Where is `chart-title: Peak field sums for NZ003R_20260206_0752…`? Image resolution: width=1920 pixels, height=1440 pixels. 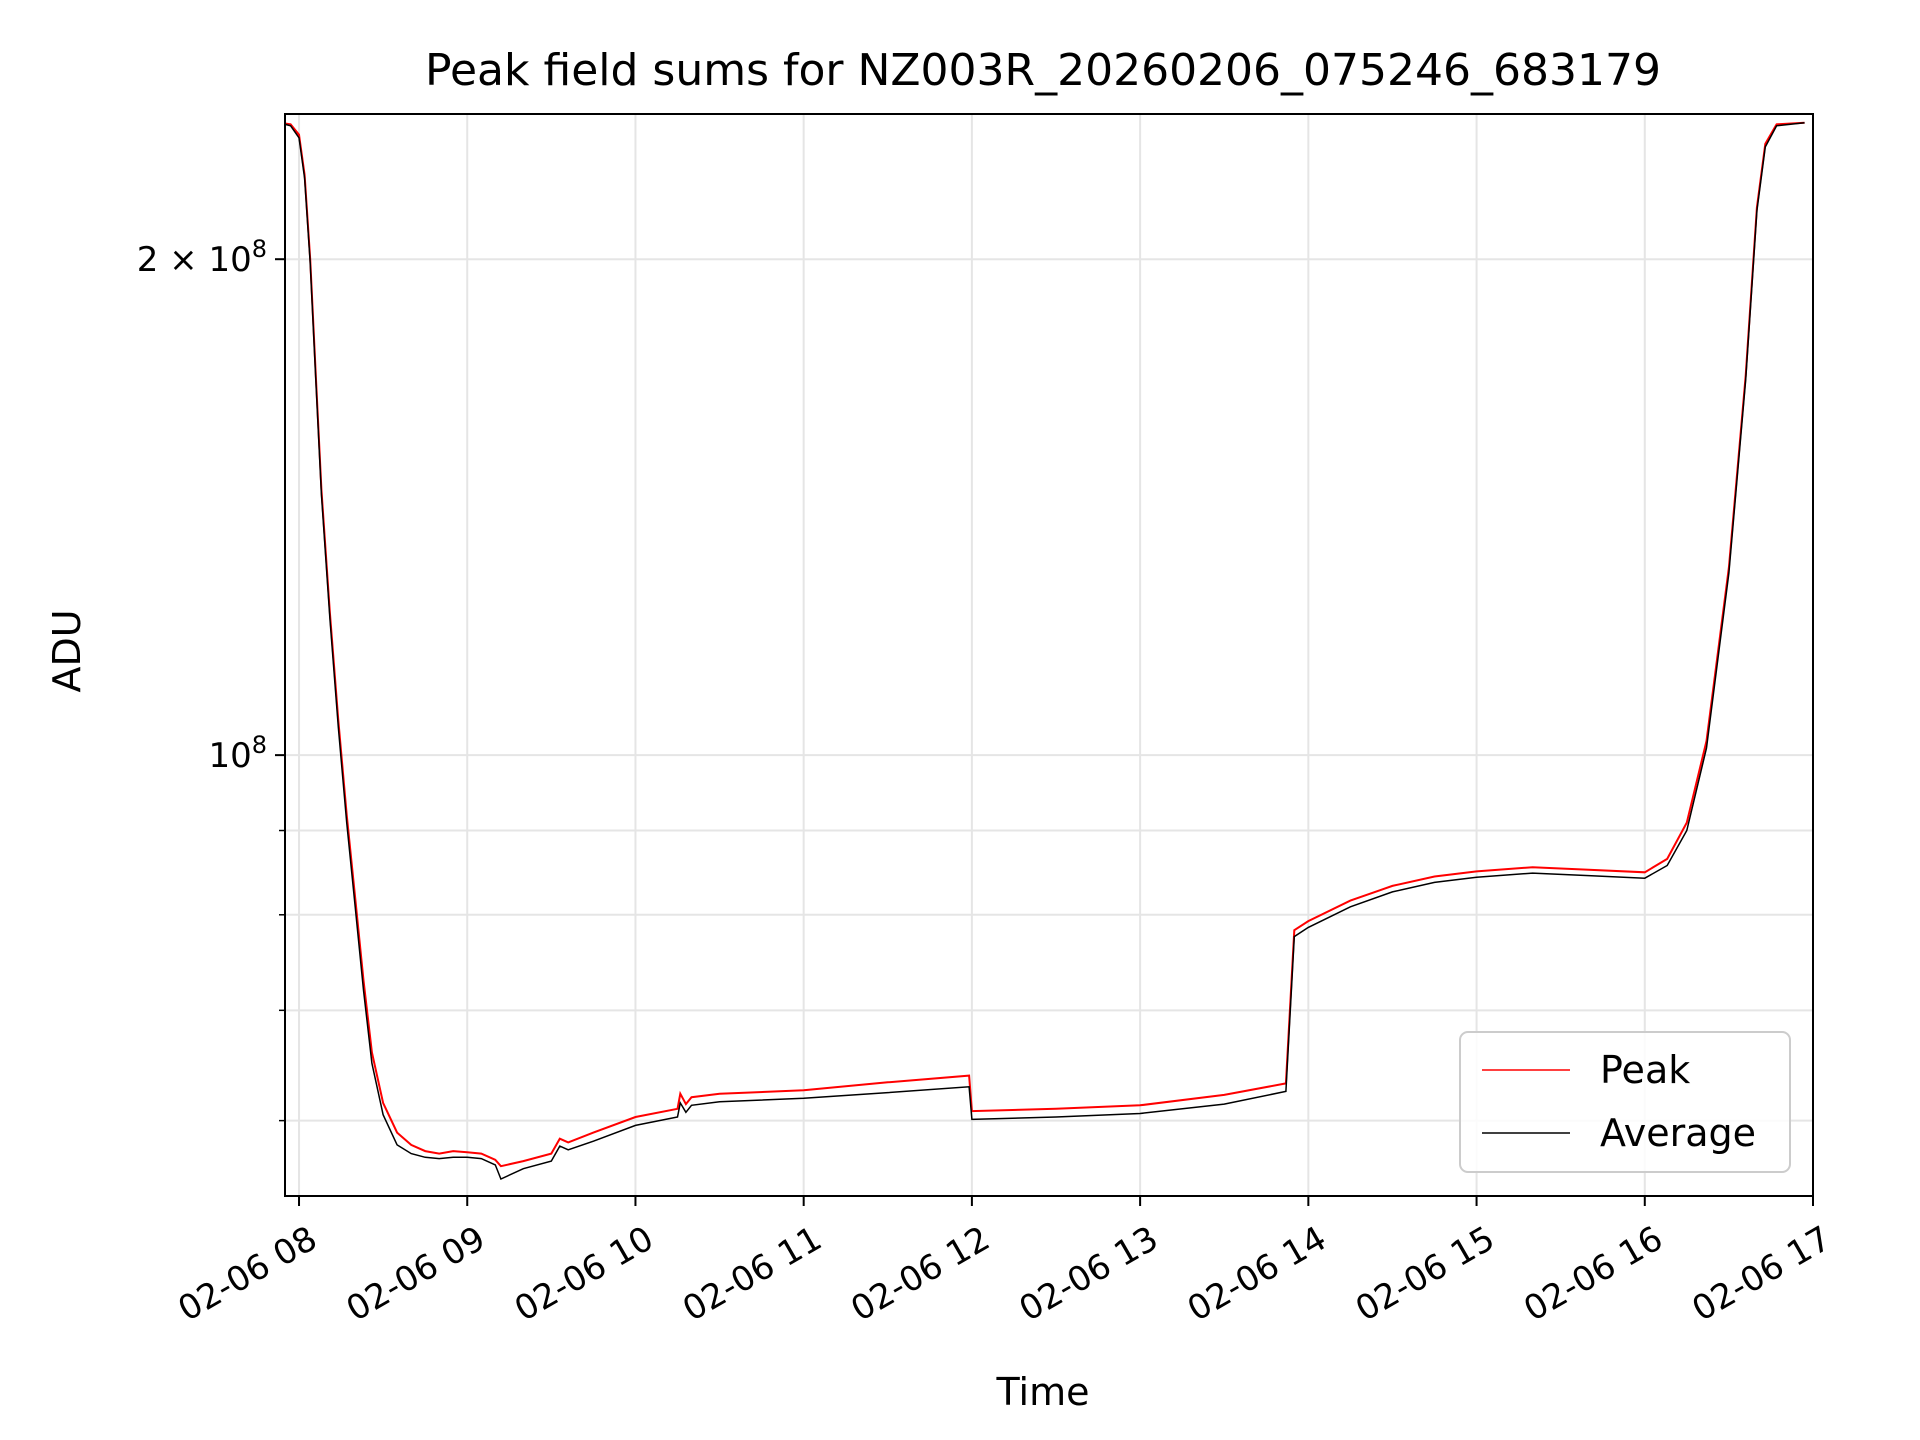 chart-title: Peak field sums for NZ003R_20260206_0752… is located at coordinates (1043, 70).